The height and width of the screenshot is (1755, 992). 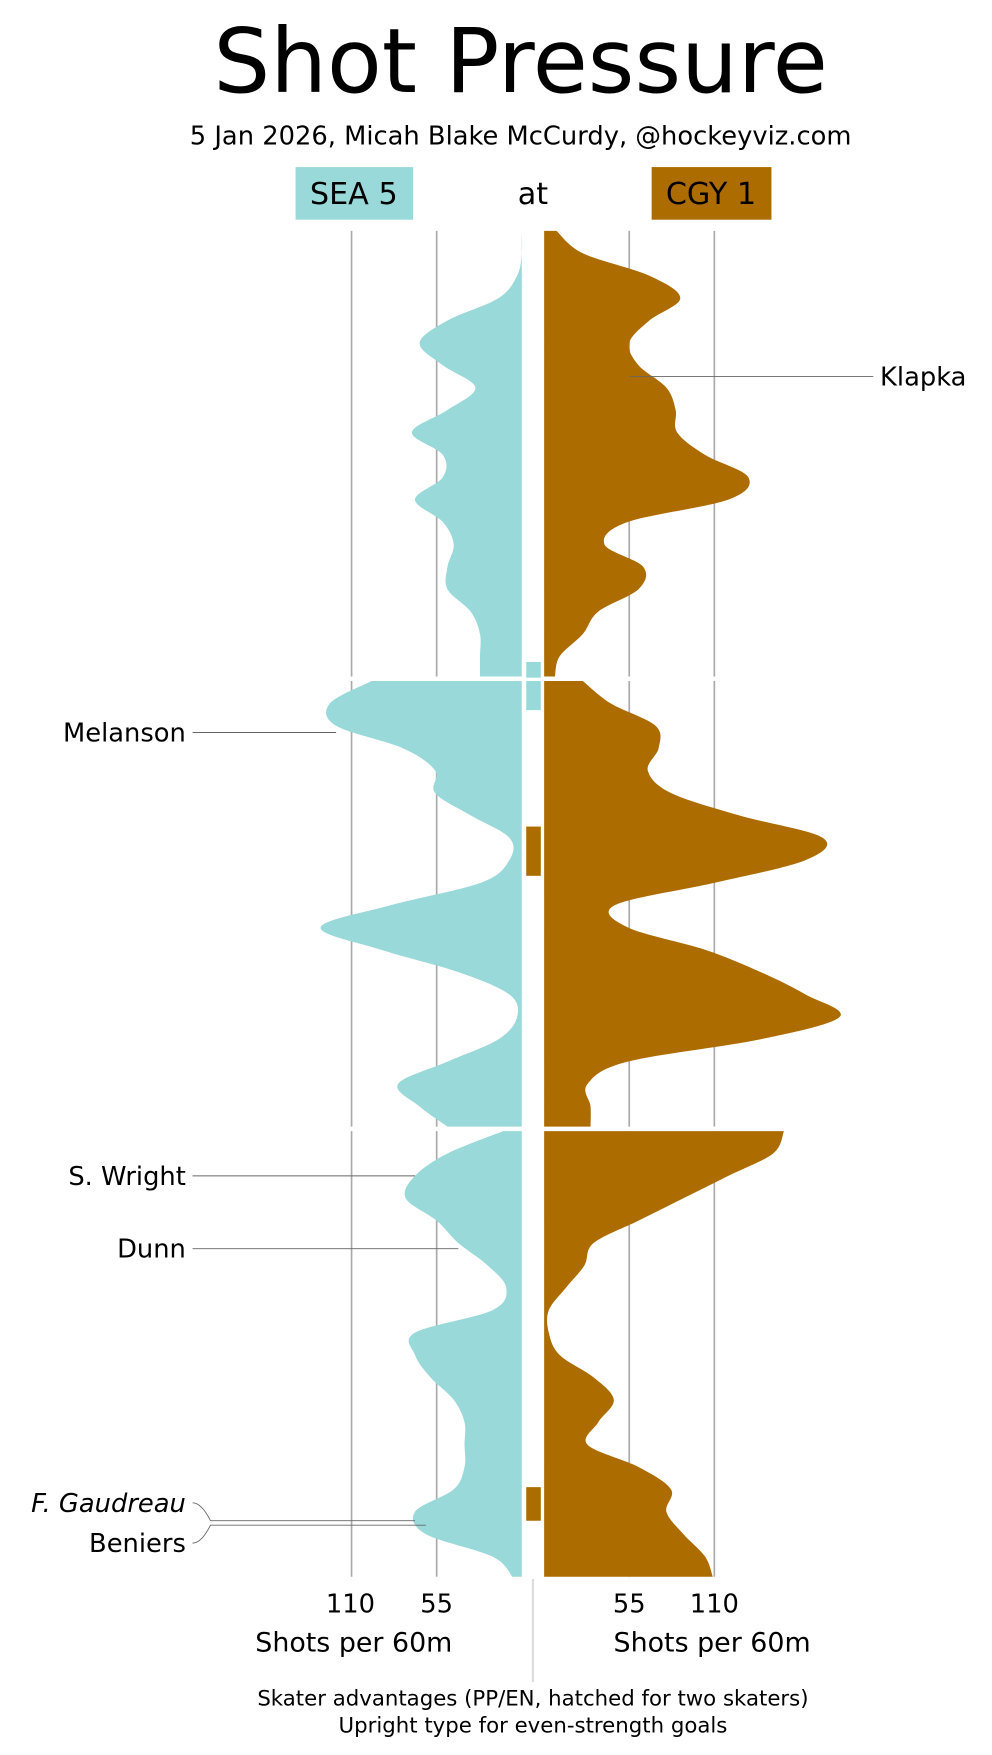 I want to click on footer-line-2: Upright type for even-strength goals, so click(x=533, y=1725).